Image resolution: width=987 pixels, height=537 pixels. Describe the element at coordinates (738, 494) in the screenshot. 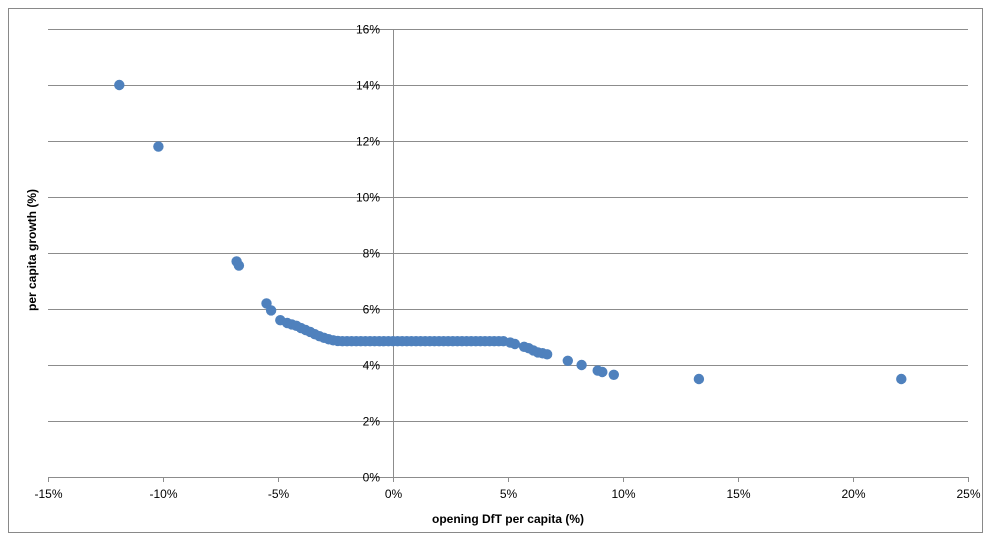

I see `x-tick-label: 15%` at that location.